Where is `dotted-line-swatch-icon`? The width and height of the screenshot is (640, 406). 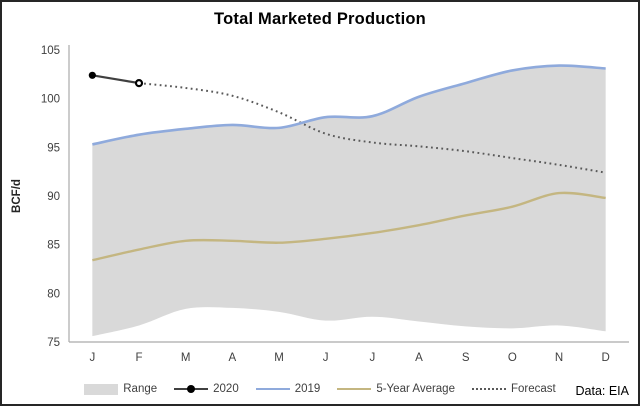 dotted-line-swatch-icon is located at coordinates (488, 389).